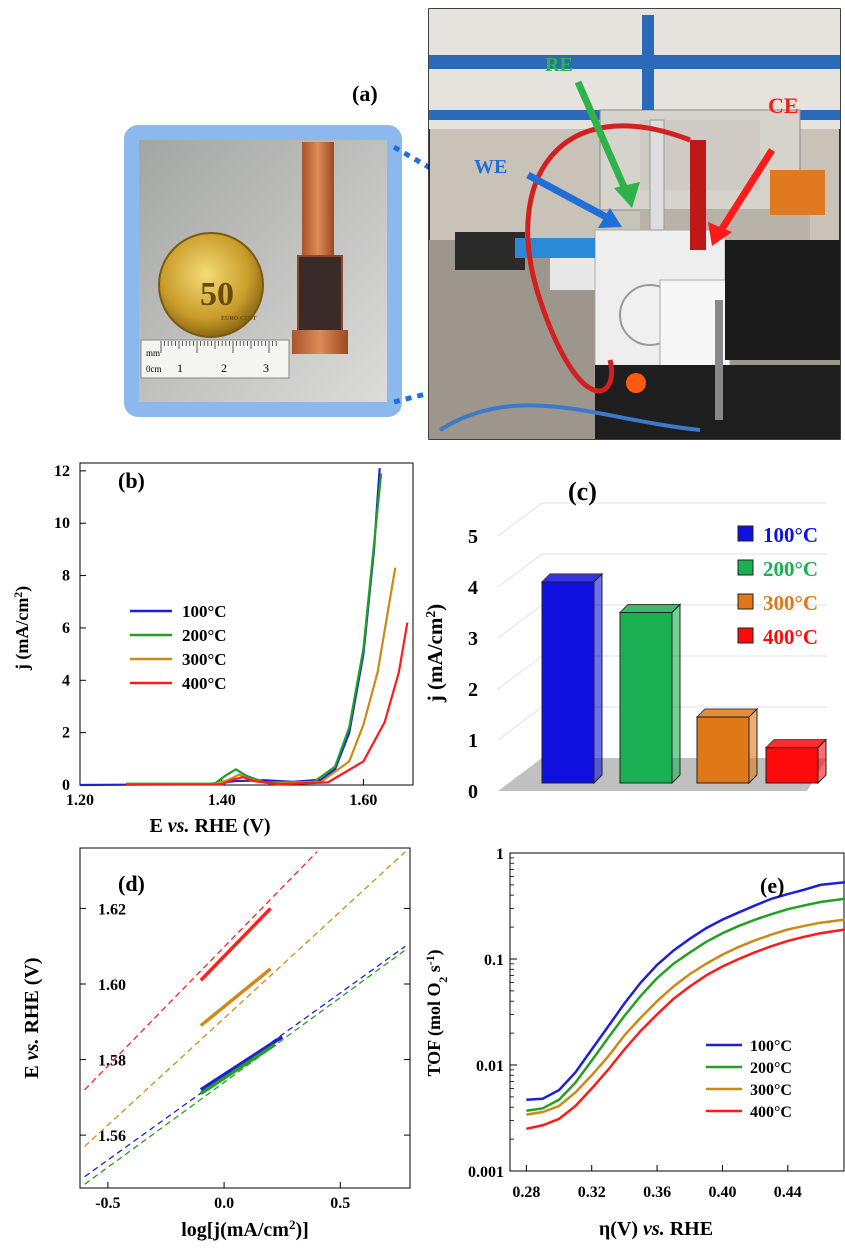  I want to click on panel-d-frame, so click(245, 1018).